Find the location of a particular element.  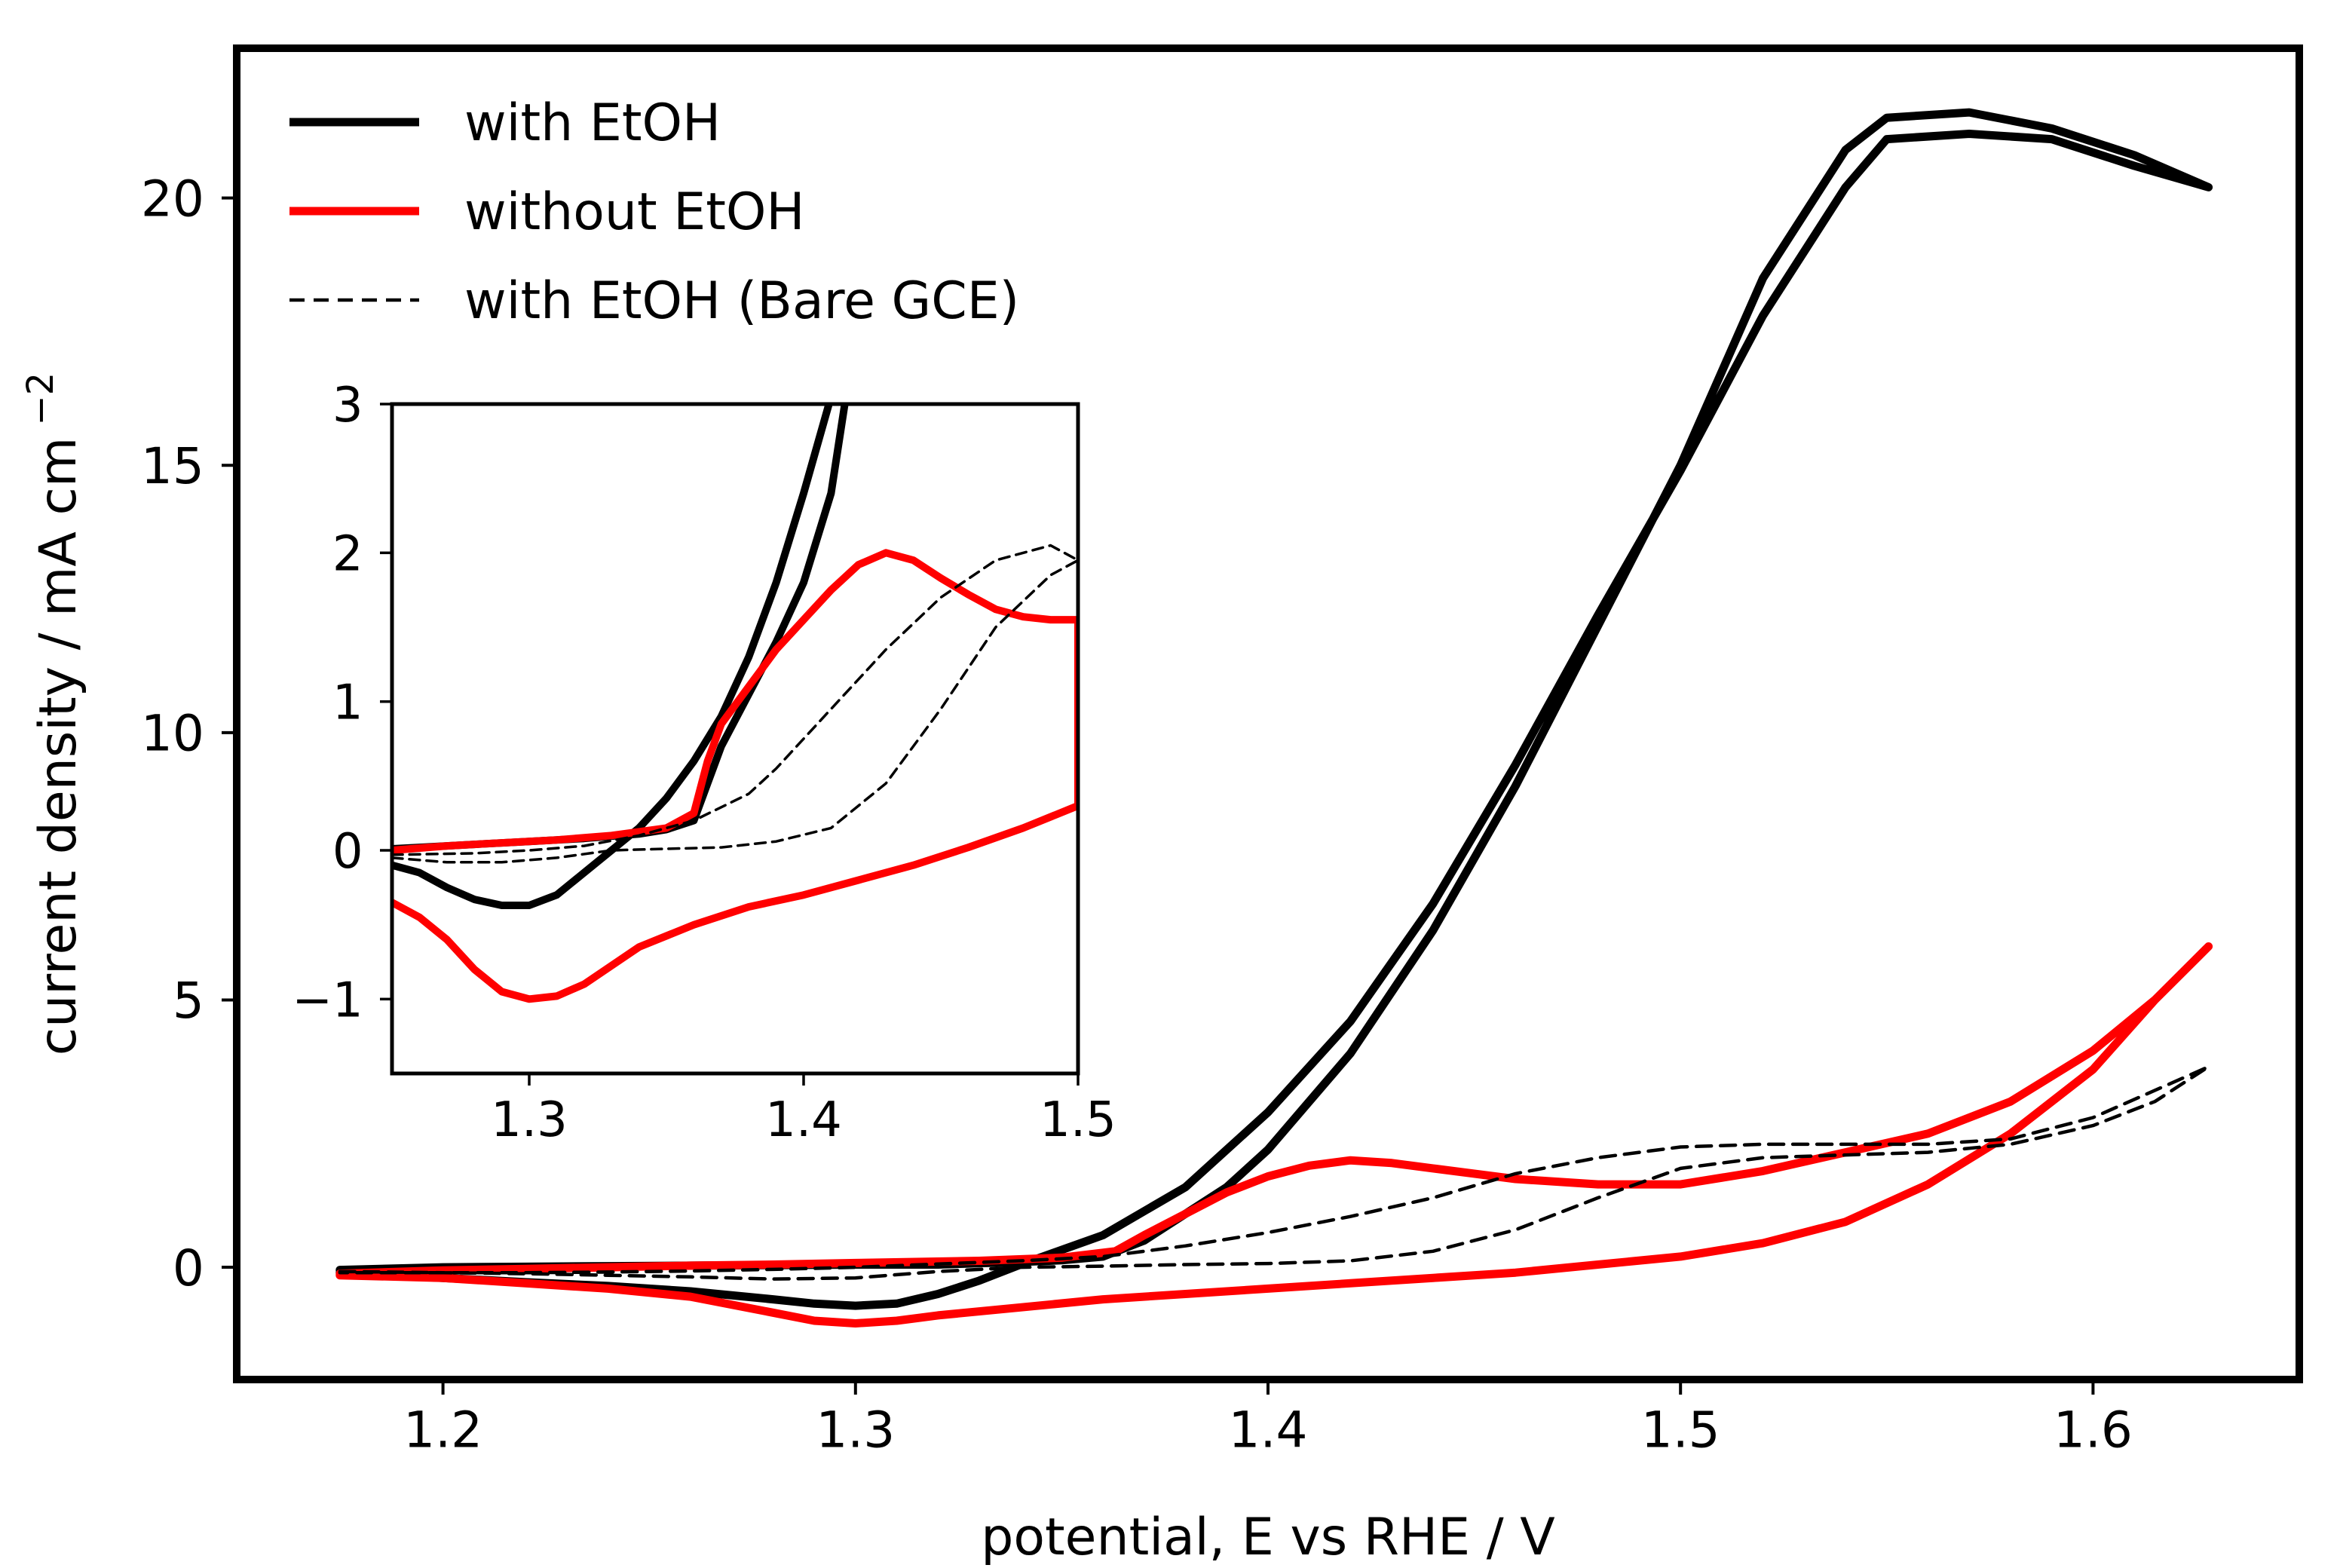

inset-chart-y-tick-label: 1 is located at coordinates (347, 703).